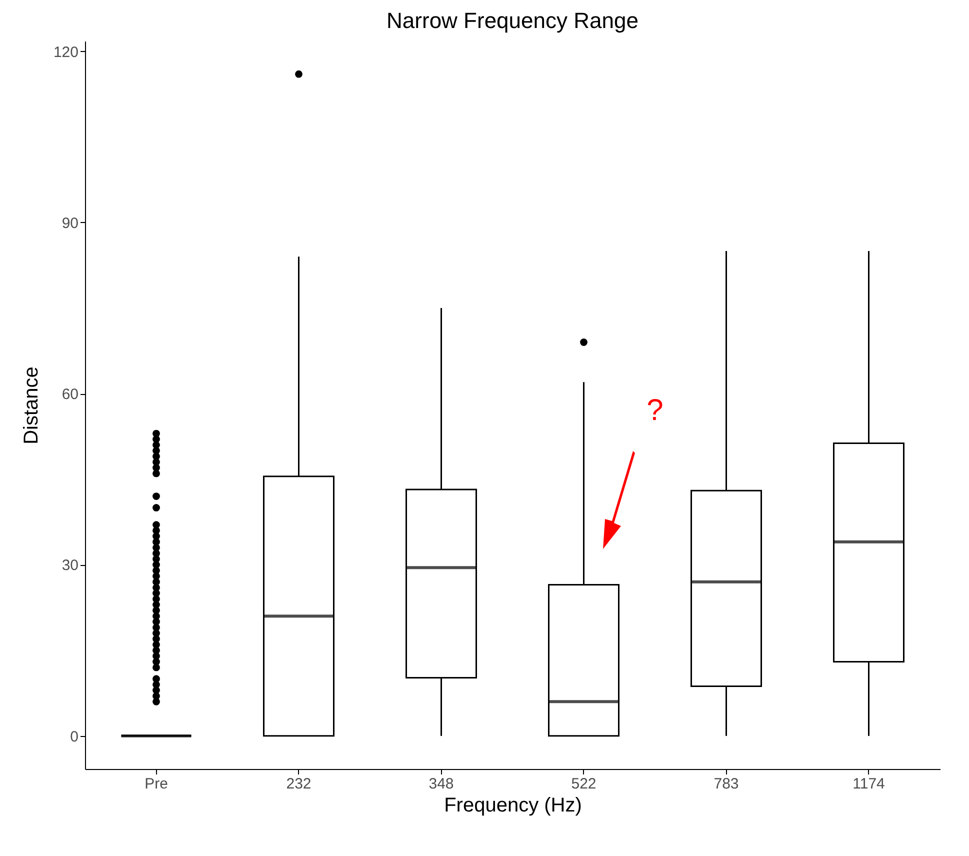 The height and width of the screenshot is (856, 969). Describe the element at coordinates (70, 223) in the screenshot. I see `y-tick-label: 90` at that location.